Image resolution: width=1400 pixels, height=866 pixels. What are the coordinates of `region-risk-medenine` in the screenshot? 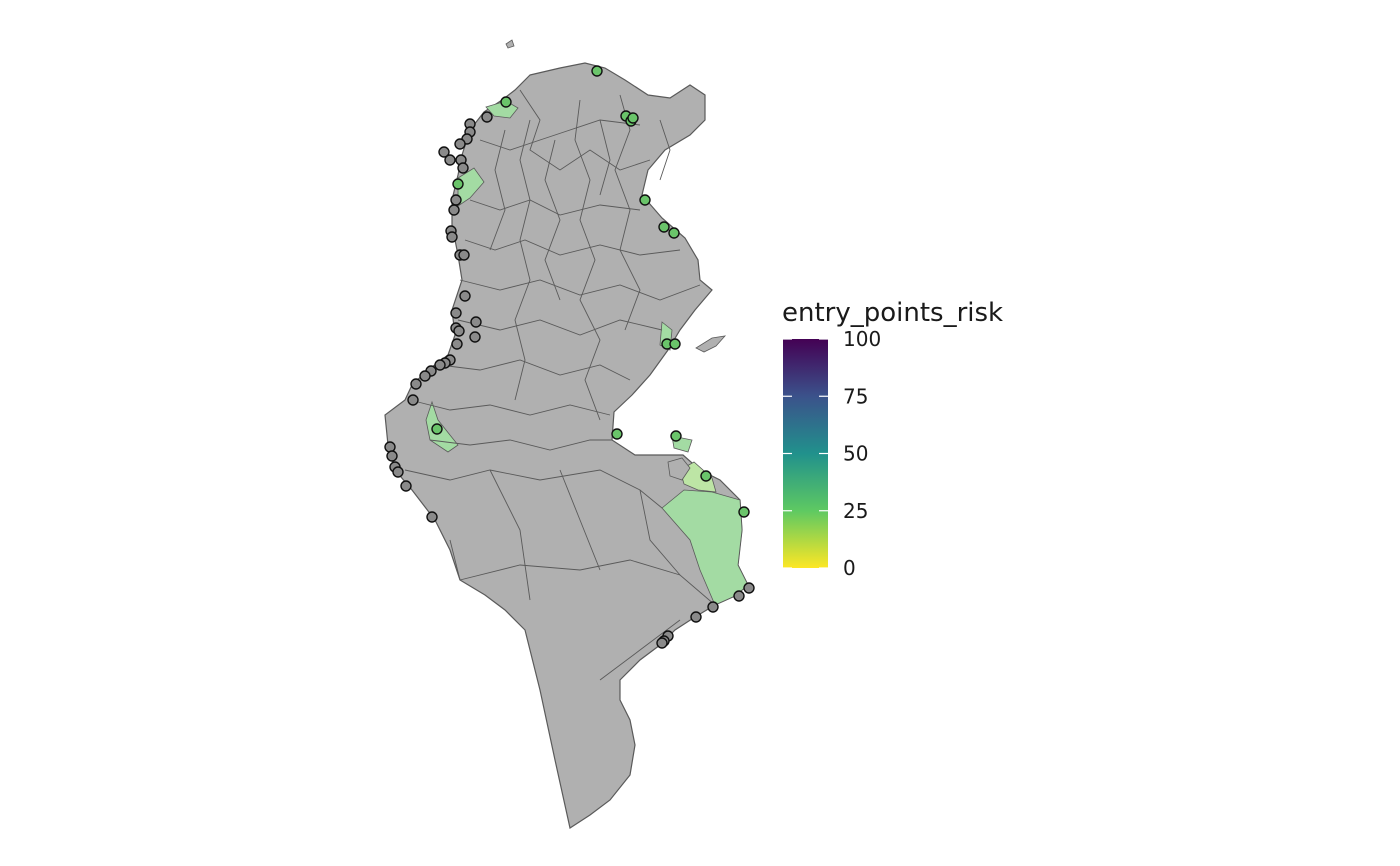 It's located at (705, 547).